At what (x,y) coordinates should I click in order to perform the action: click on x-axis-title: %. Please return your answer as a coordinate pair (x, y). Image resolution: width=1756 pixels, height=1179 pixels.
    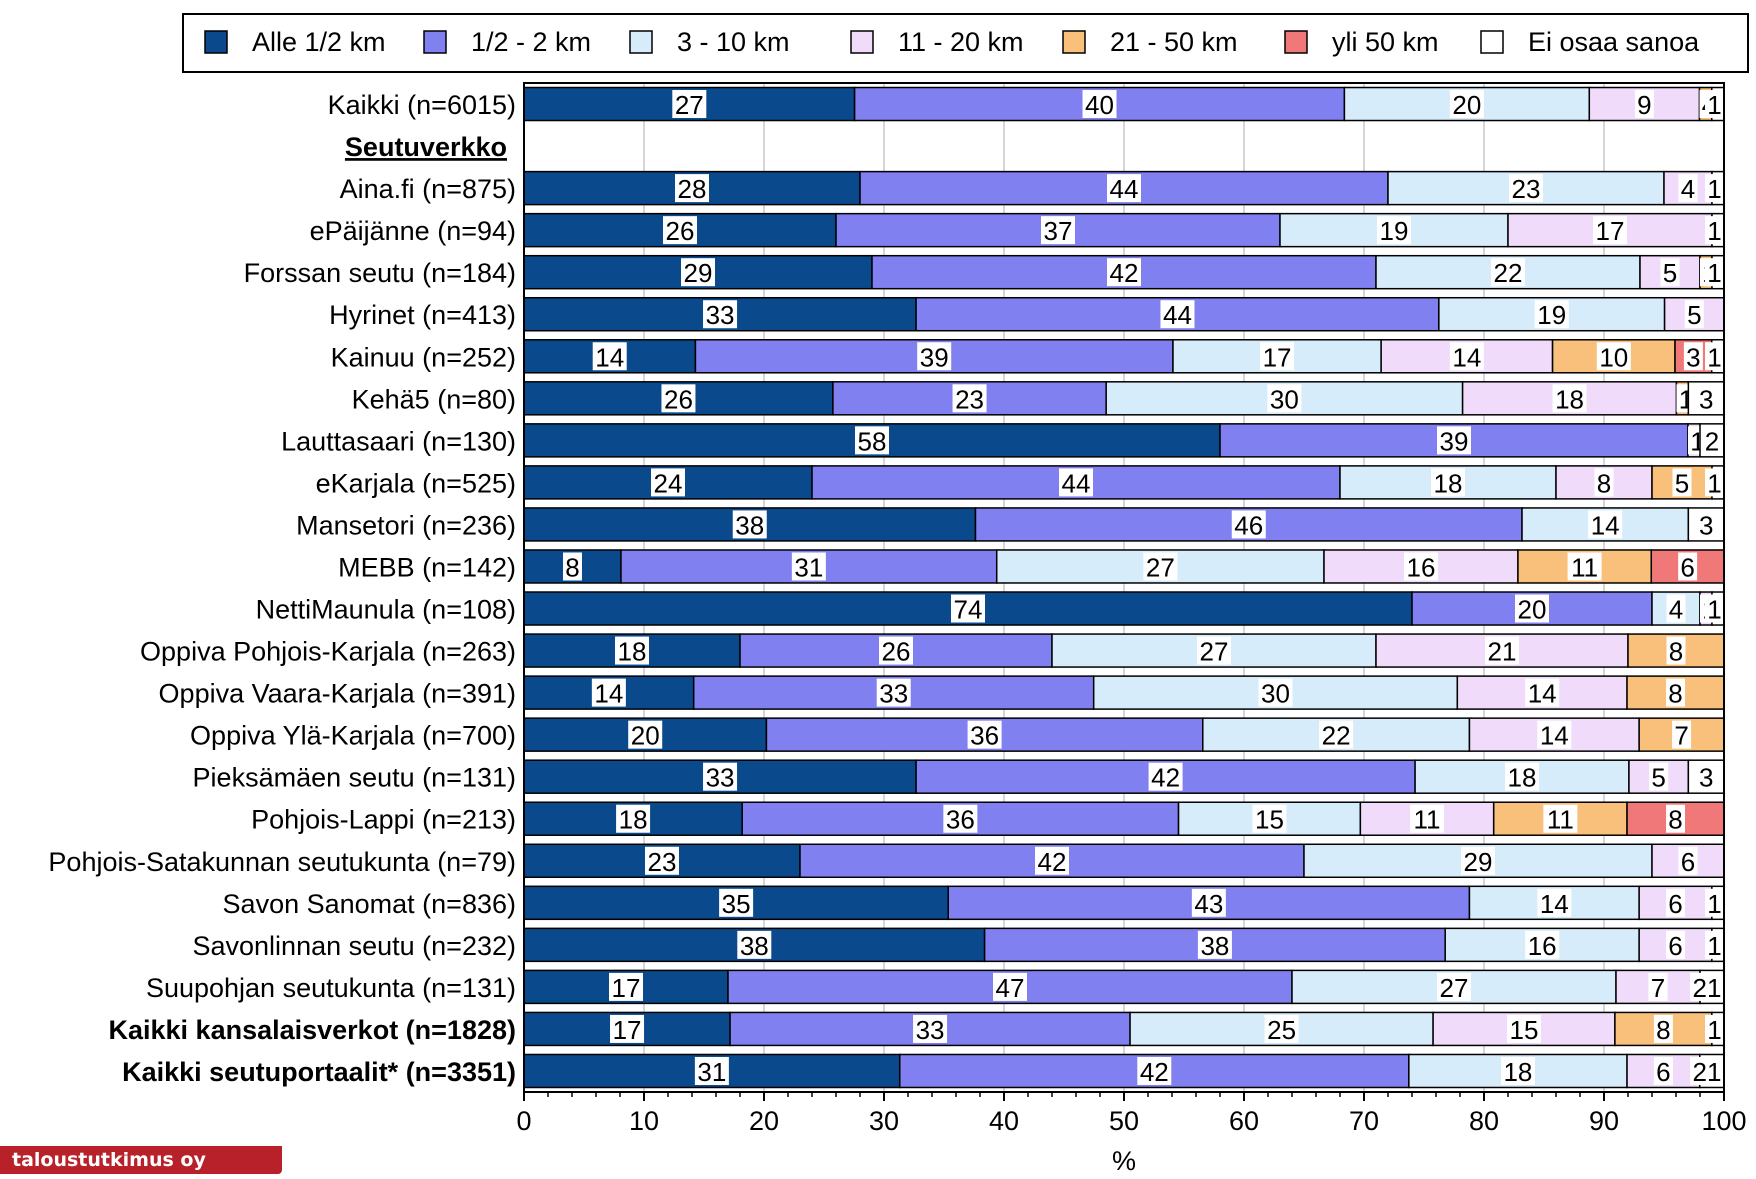
    Looking at the image, I should click on (1124, 1161).